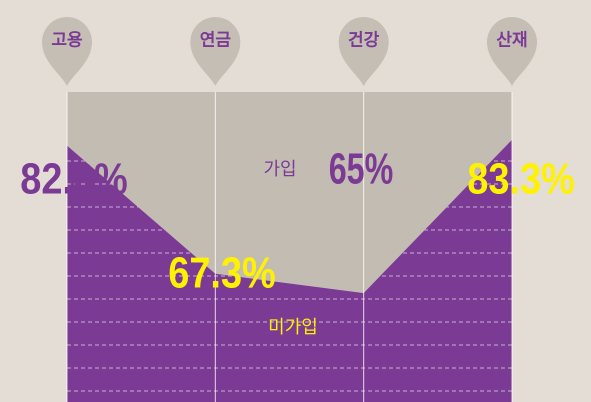 The image size is (591, 402). What do you see at coordinates (222, 273) in the screenshot?
I see `value-label: 67.3%` at bounding box center [222, 273].